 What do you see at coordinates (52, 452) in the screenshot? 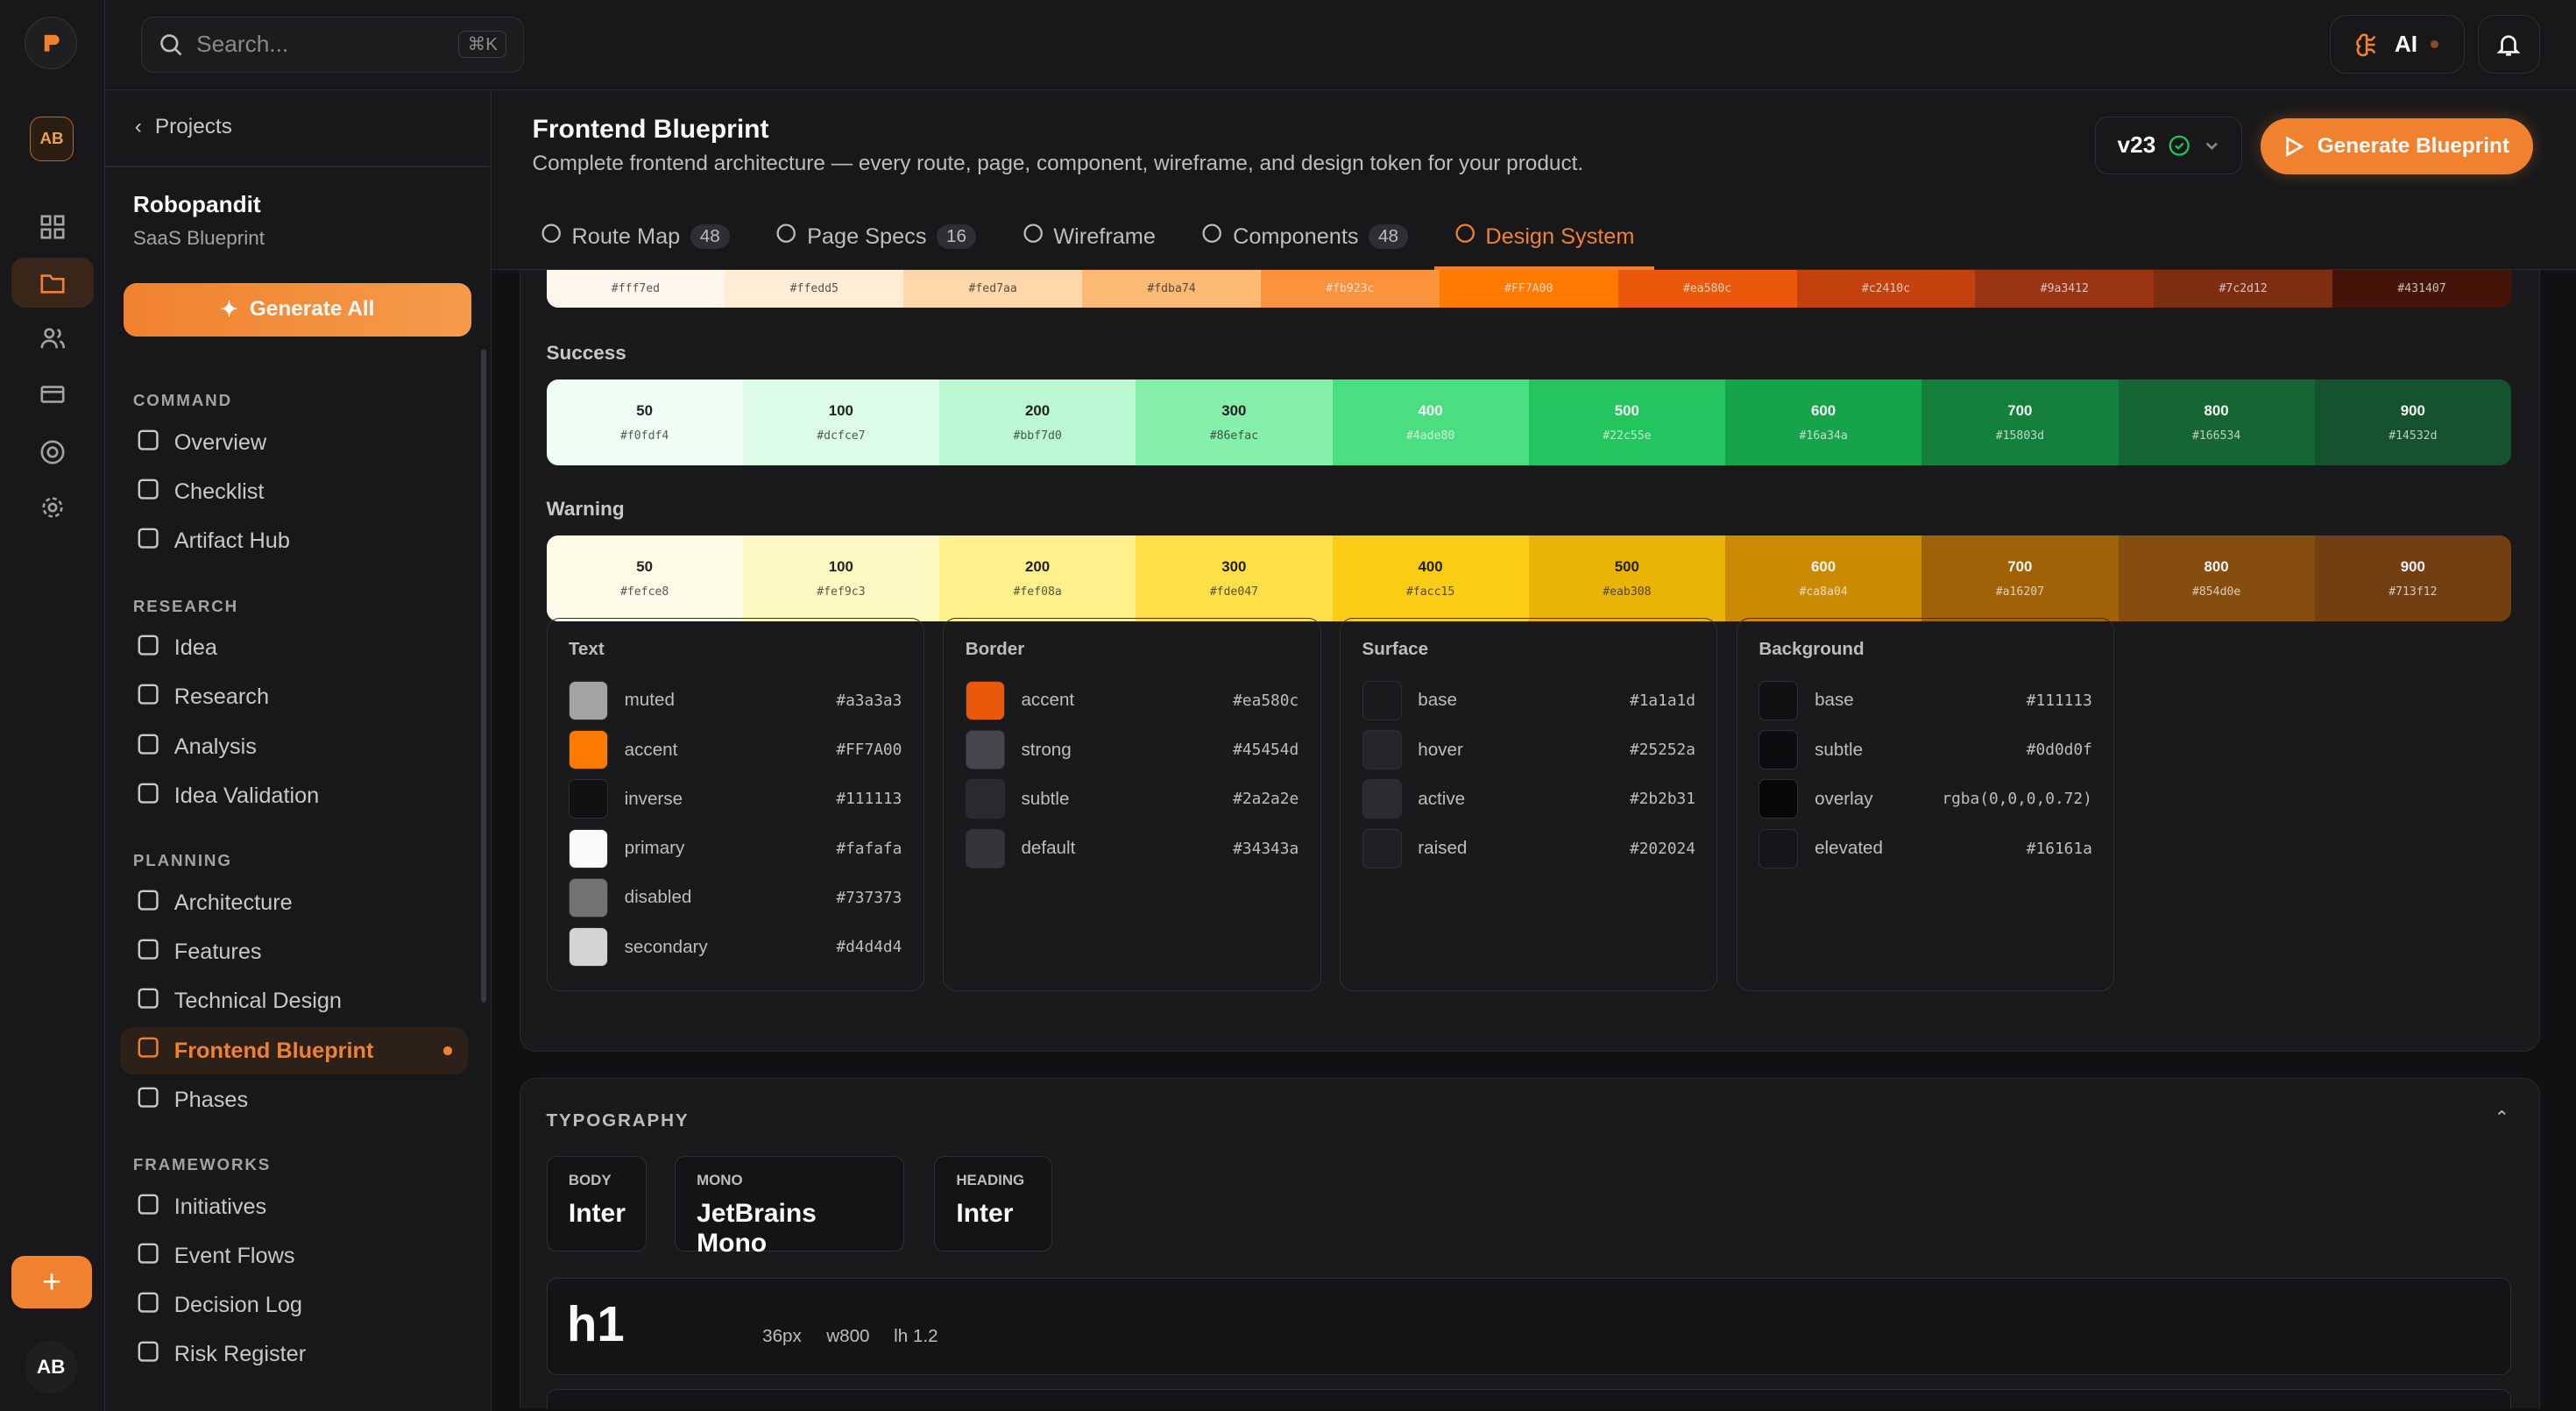
I see `help-lifebuoy-icon` at bounding box center [52, 452].